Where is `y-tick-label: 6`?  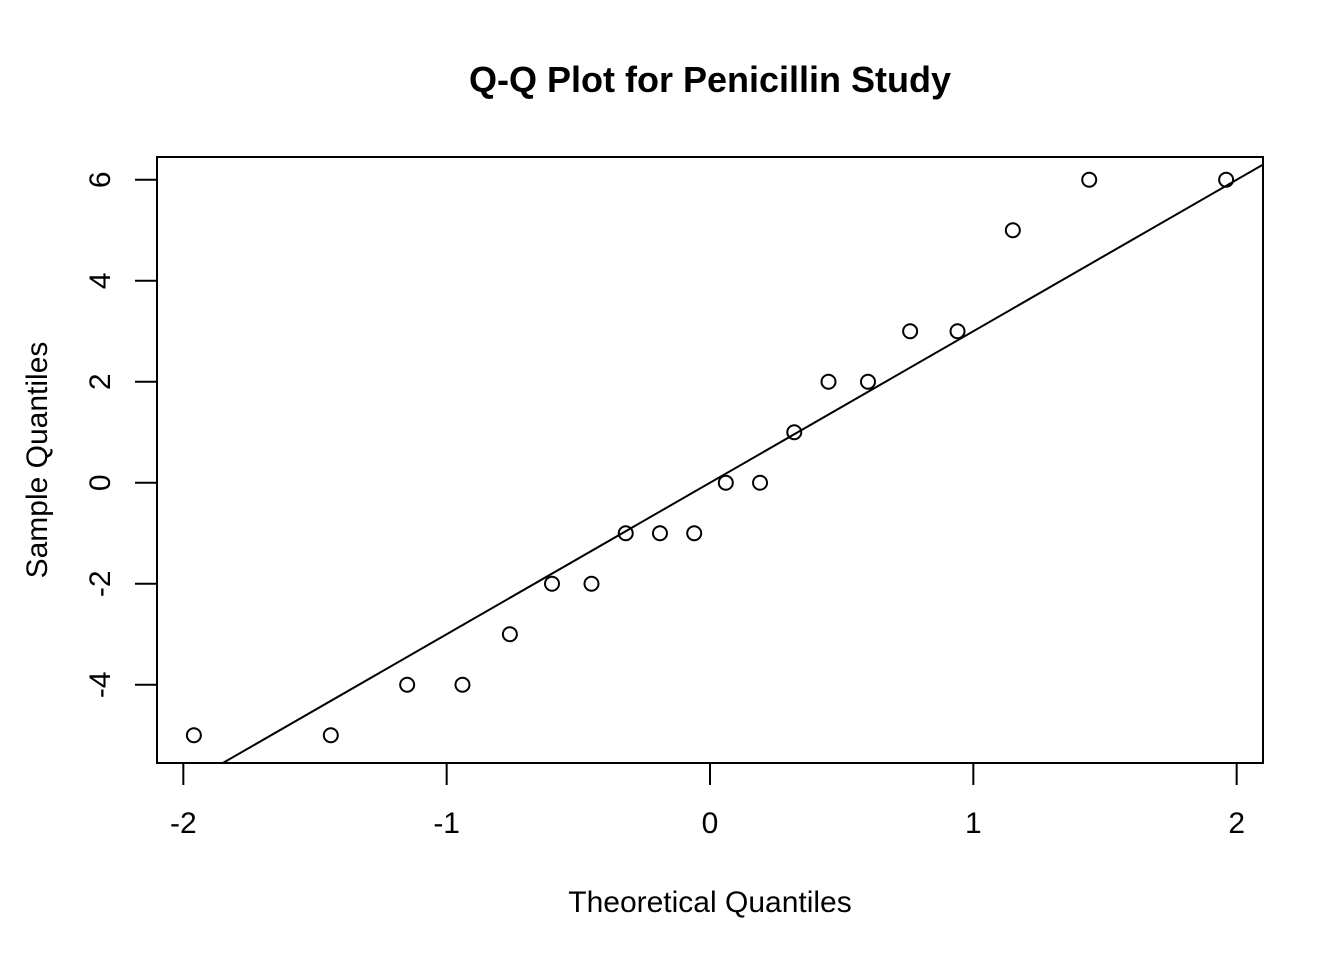
y-tick-label: 6 is located at coordinates (100, 179).